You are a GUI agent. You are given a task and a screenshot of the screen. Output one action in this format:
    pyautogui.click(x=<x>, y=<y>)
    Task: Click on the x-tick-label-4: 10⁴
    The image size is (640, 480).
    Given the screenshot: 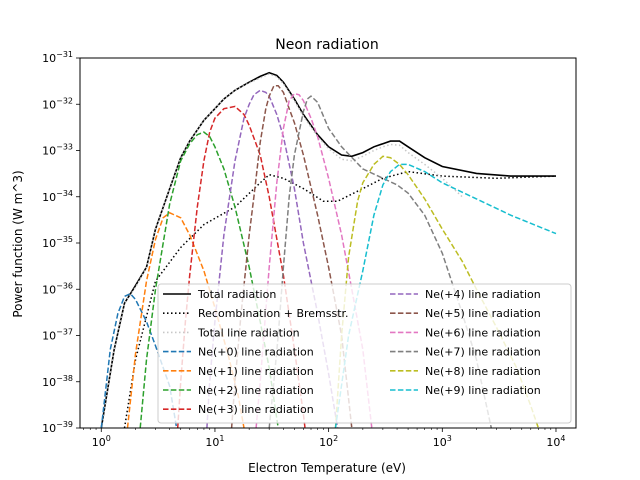 What is the action you would take?
    pyautogui.click(x=555, y=441)
    